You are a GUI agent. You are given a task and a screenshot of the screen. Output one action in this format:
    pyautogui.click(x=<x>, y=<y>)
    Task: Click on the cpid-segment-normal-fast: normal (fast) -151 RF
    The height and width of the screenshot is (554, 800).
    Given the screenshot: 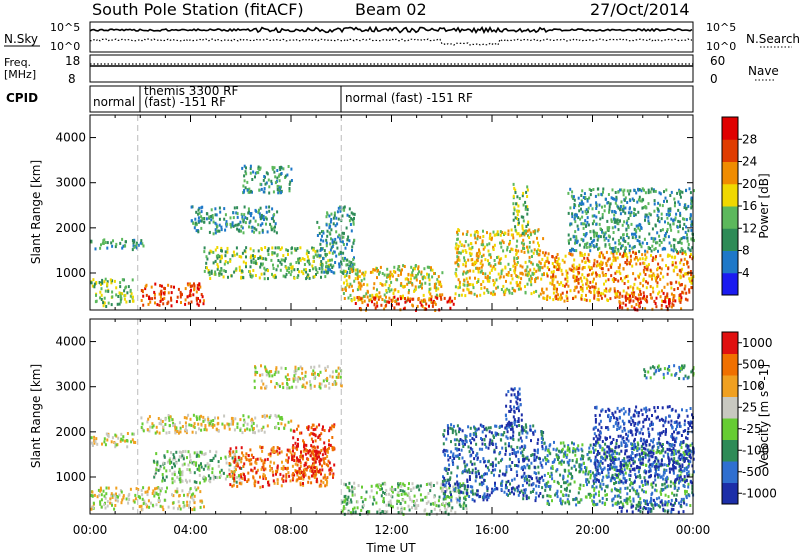 What is the action you would take?
    pyautogui.click(x=409, y=98)
    